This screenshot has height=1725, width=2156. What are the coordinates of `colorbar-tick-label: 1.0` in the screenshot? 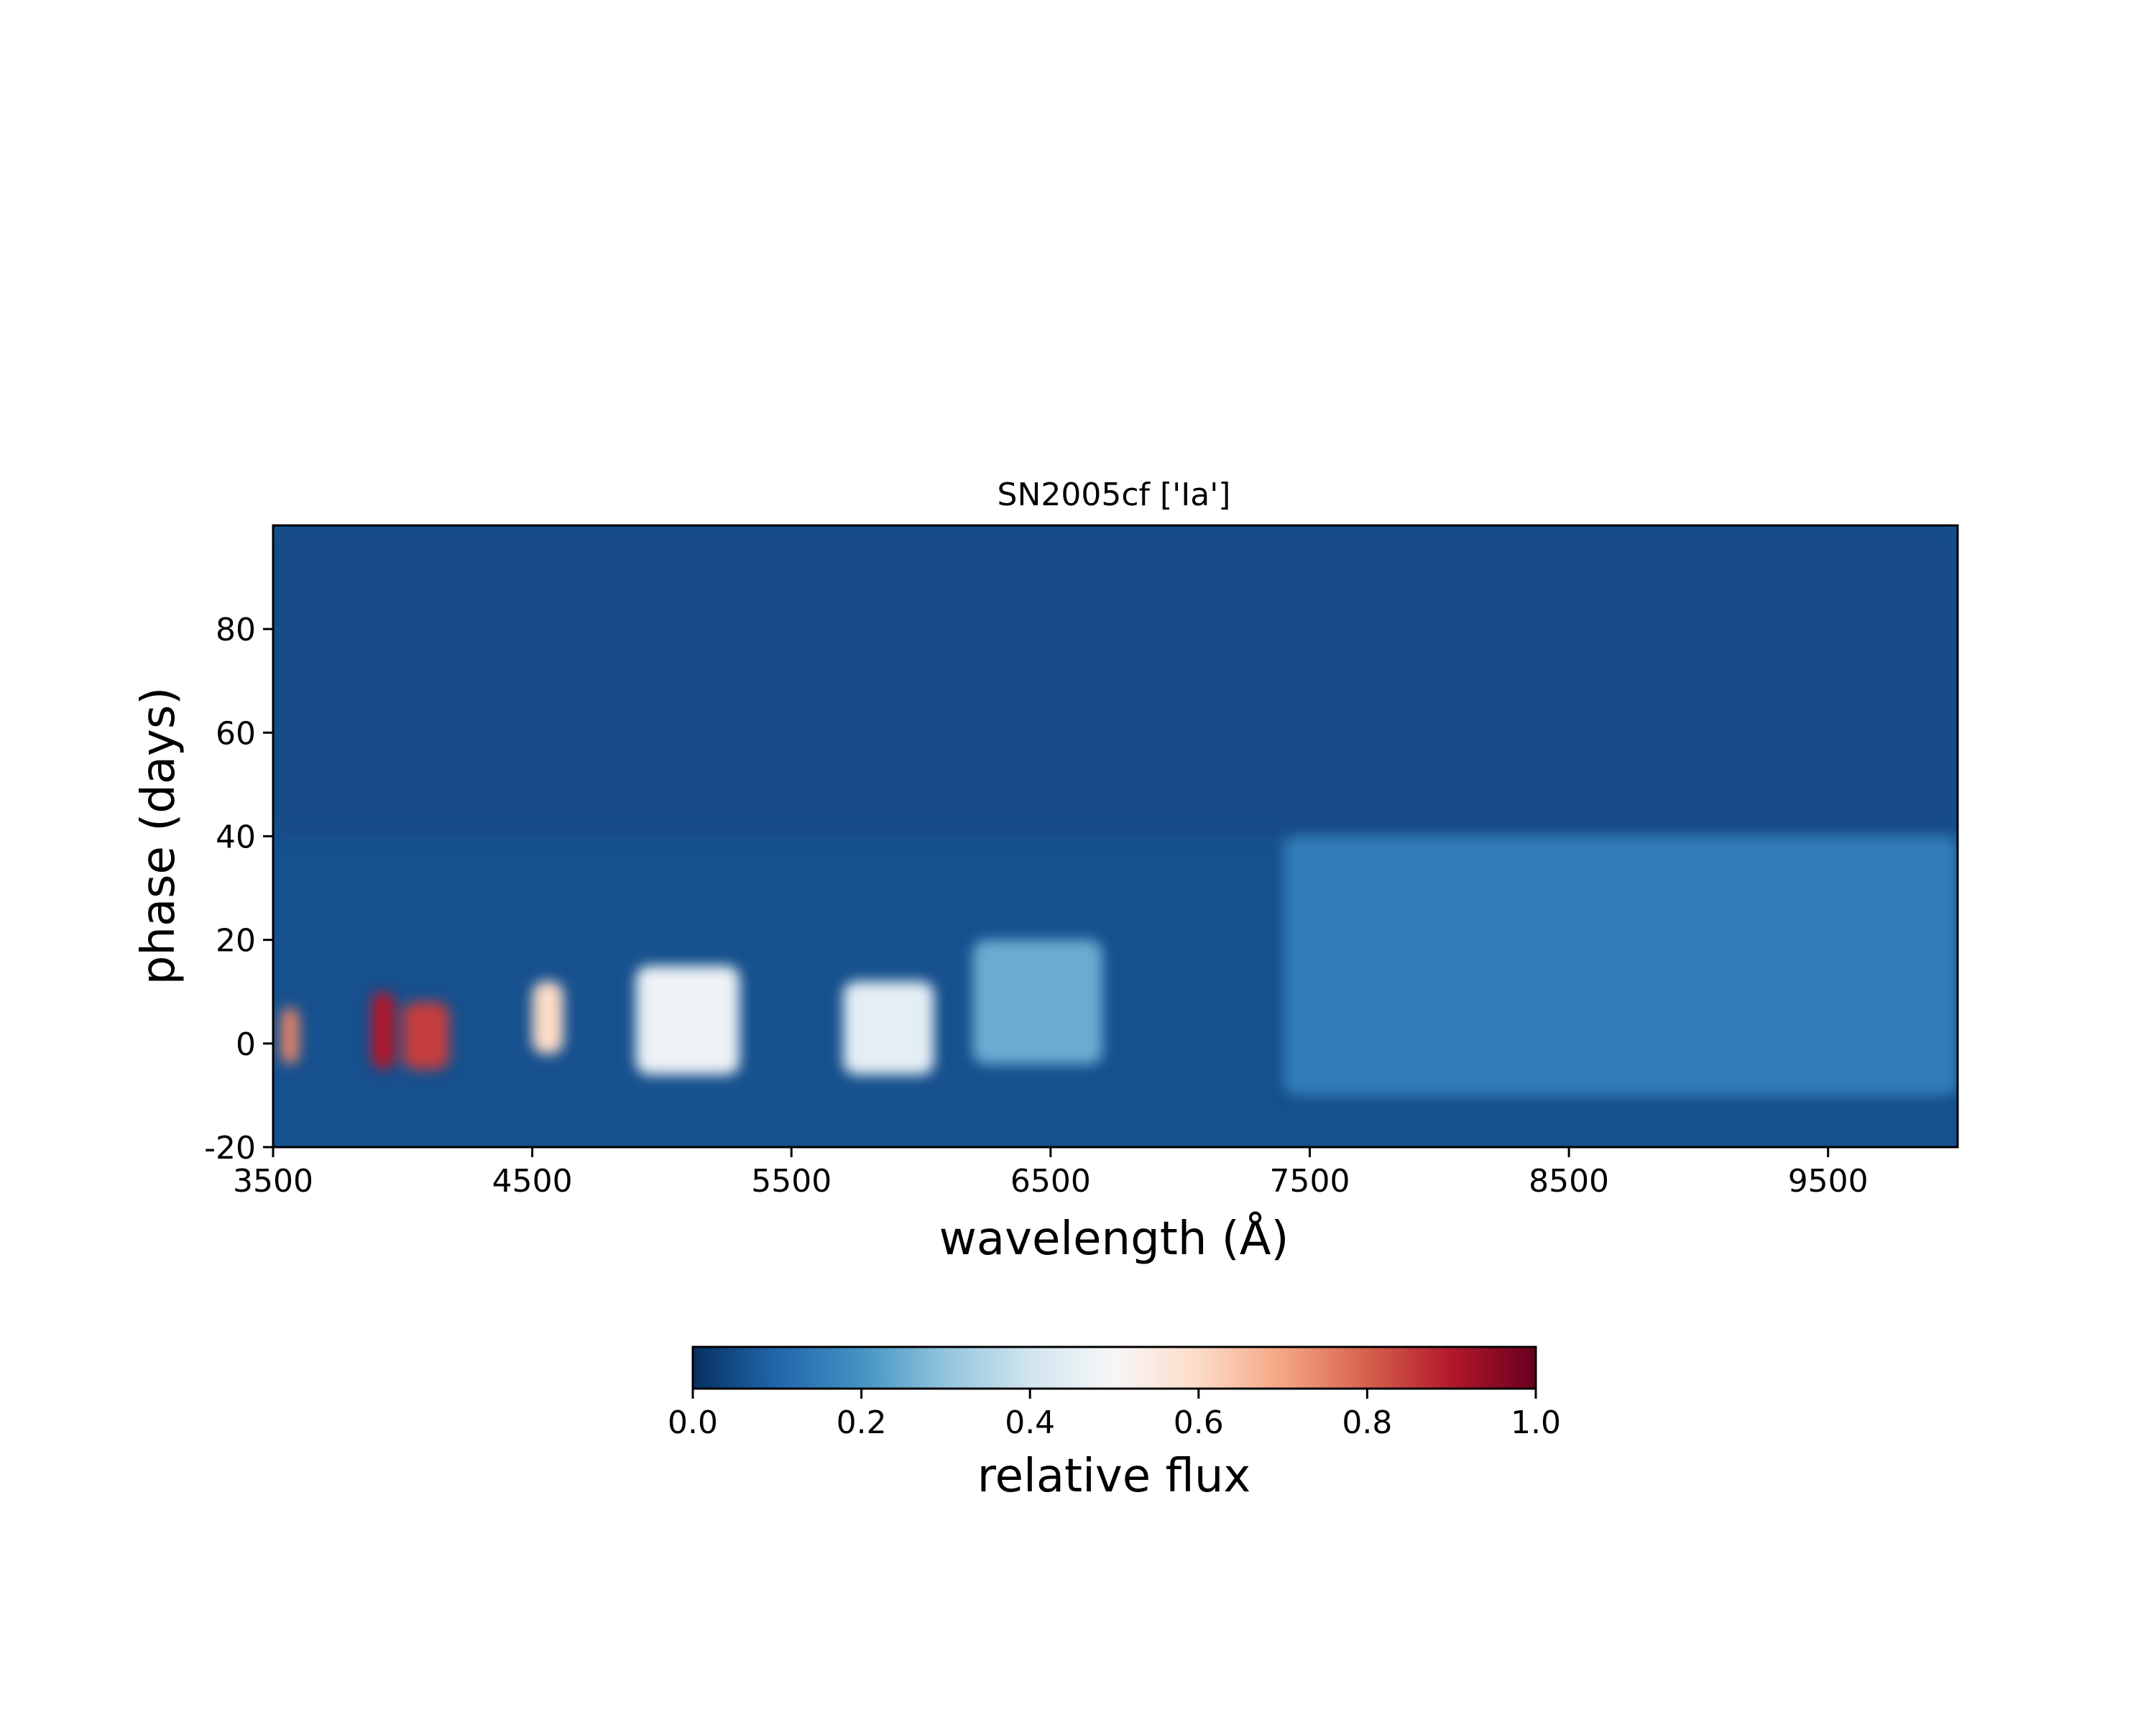 It's located at (1536, 1422).